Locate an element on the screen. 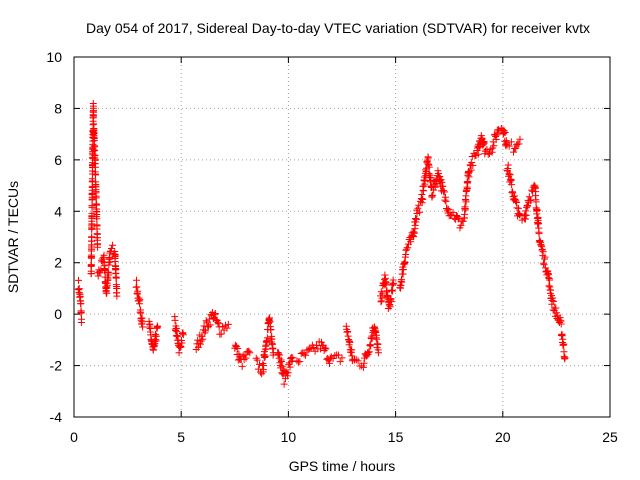 The width and height of the screenshot is (640, 480). y-tick-label: -4 is located at coordinates (56, 417).